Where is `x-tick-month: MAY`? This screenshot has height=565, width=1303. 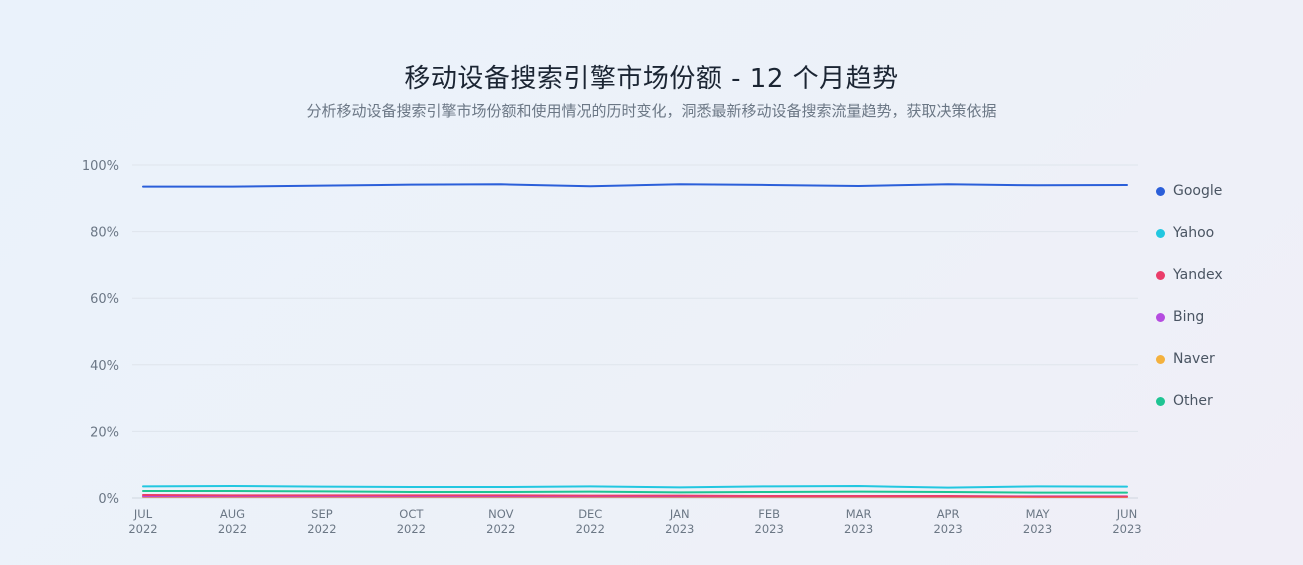 x-tick-month: MAY is located at coordinates (1038, 514).